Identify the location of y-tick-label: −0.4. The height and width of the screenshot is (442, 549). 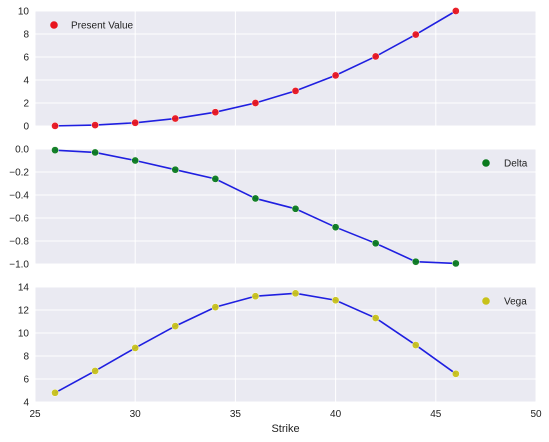
(19, 196).